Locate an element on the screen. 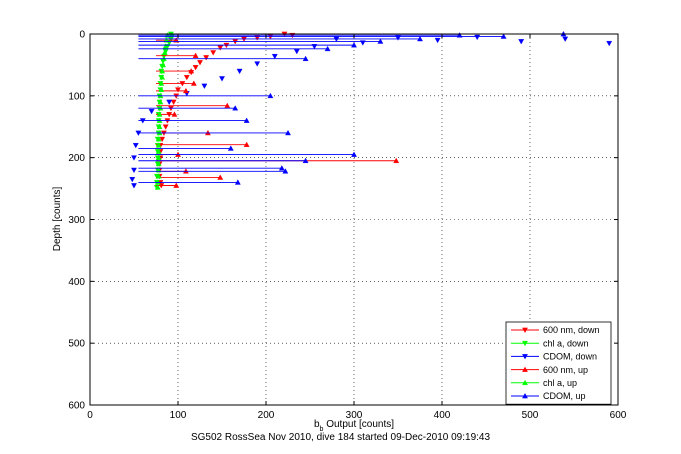 This screenshot has height=454, width=681. legend-entry-label: 600 nm, down is located at coordinates (571, 330).